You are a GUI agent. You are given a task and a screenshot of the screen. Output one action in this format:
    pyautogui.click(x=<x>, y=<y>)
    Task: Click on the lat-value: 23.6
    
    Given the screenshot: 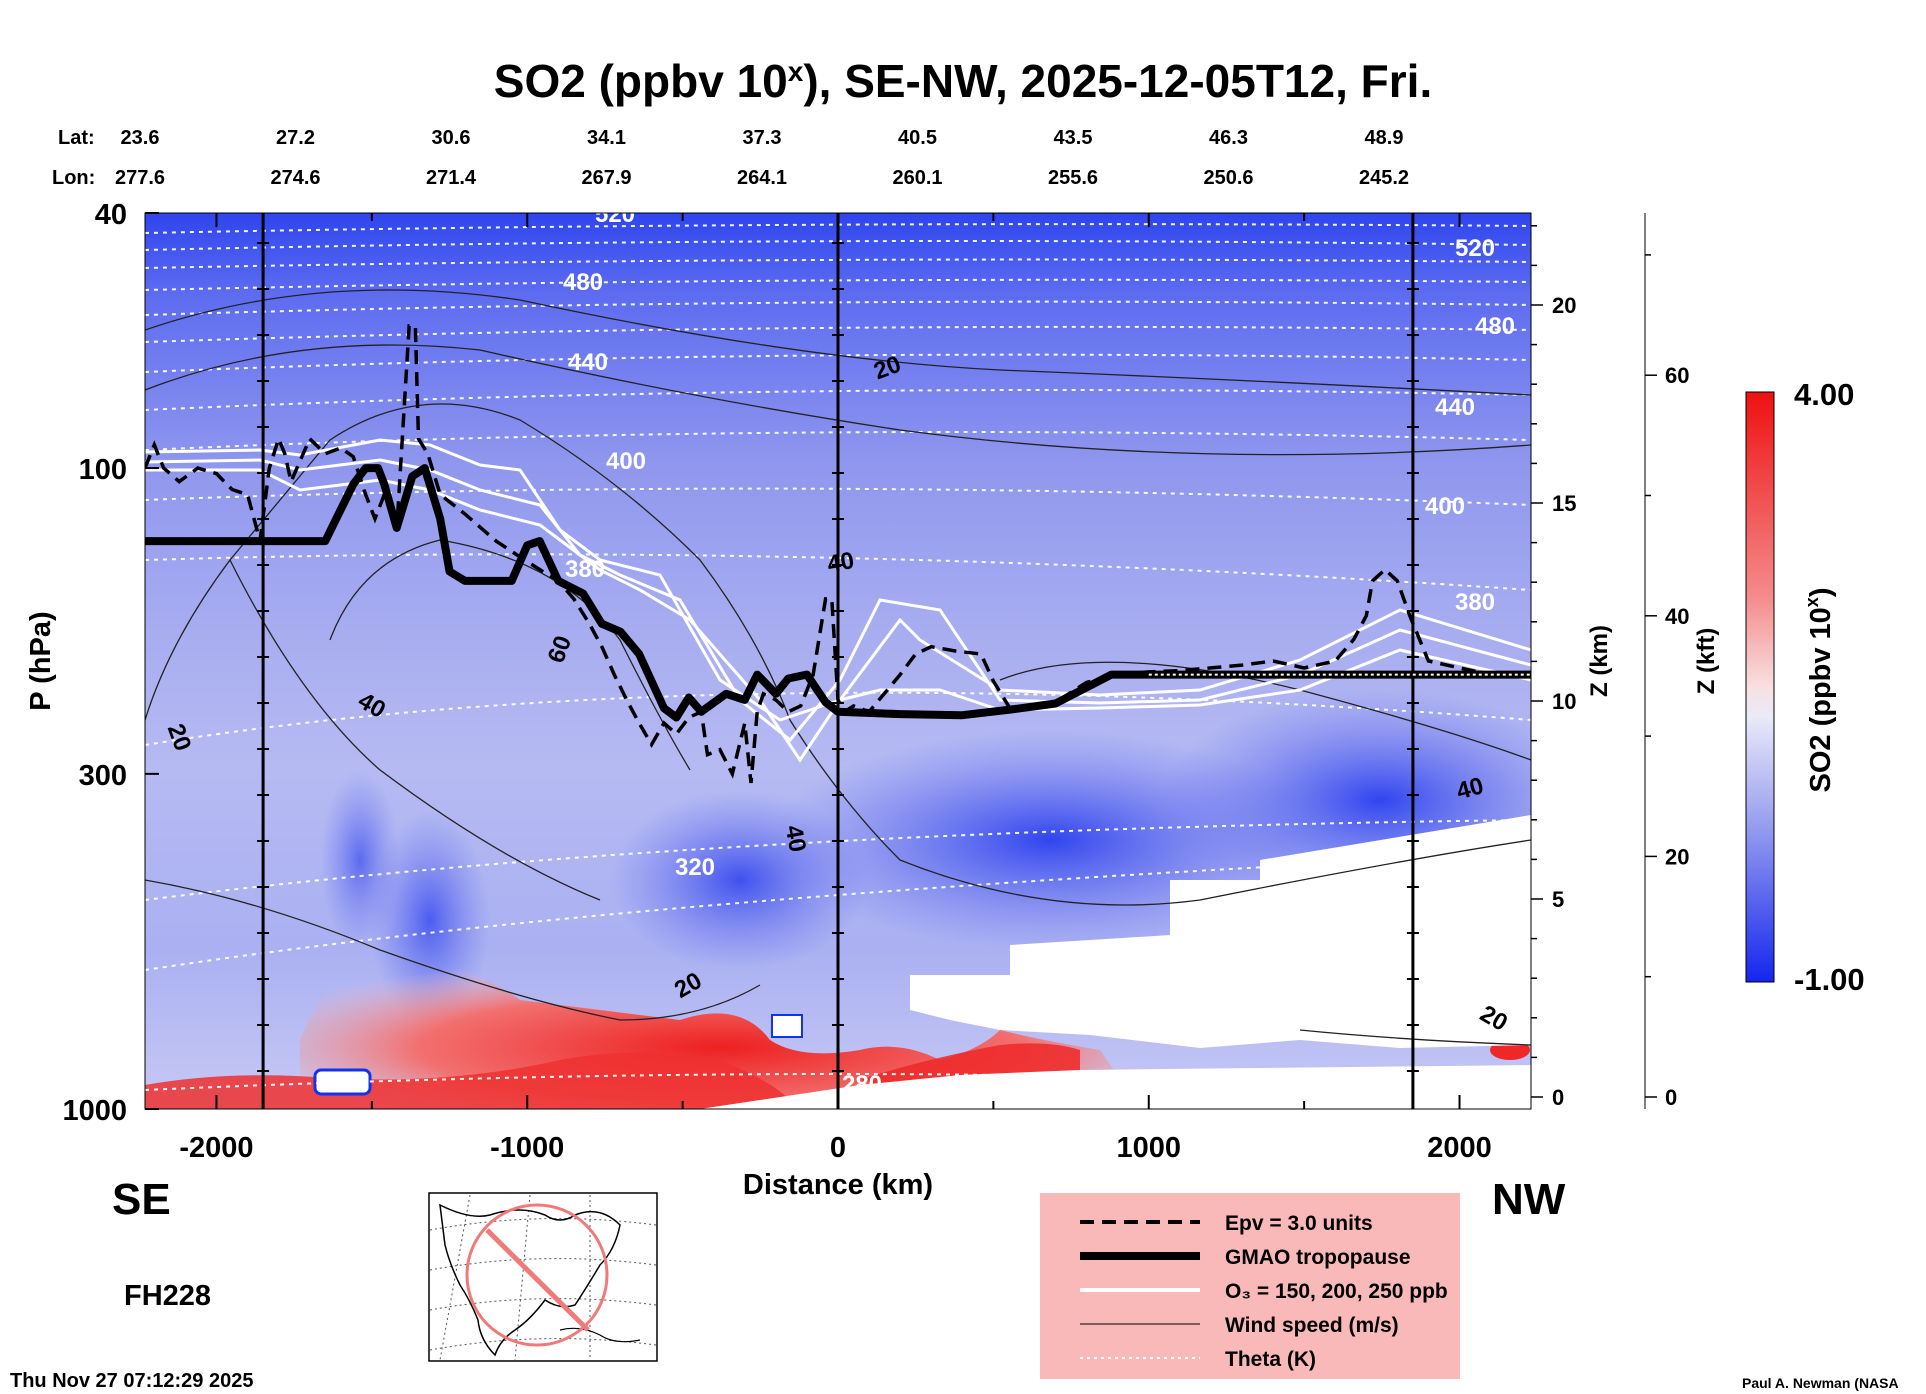 What is the action you would take?
    pyautogui.click(x=140, y=138)
    